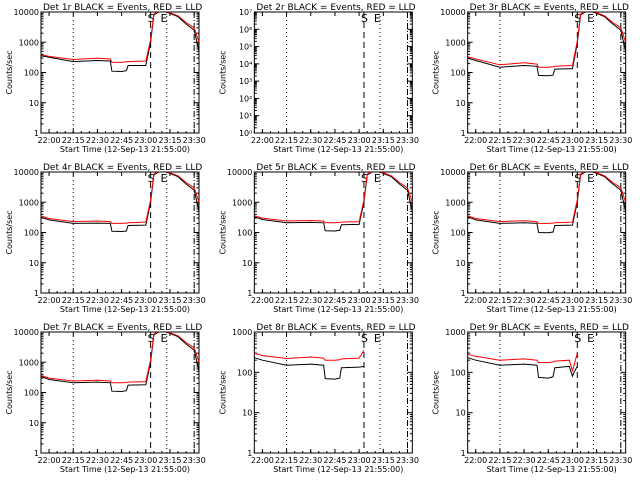 This screenshot has width=640, height=480. I want to click on y-tick-label: 10⁰, so click(245, 133).